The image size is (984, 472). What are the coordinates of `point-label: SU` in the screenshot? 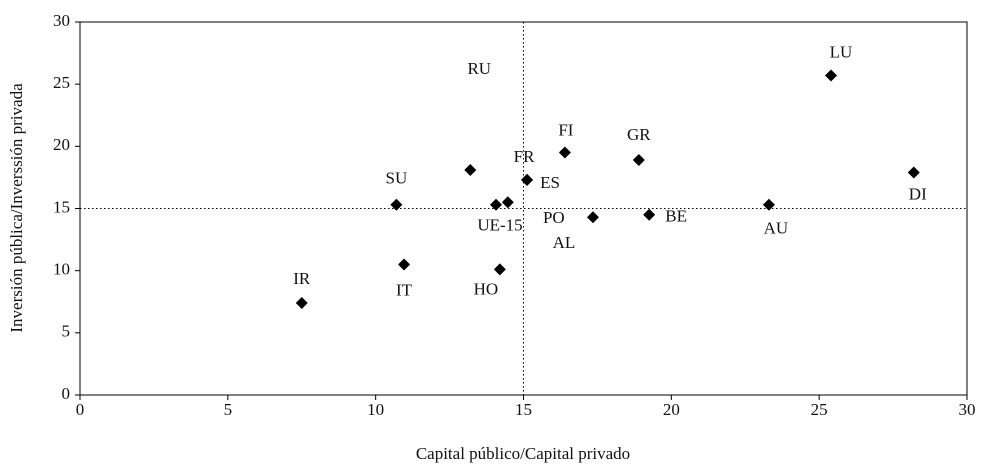 It's located at (396, 178).